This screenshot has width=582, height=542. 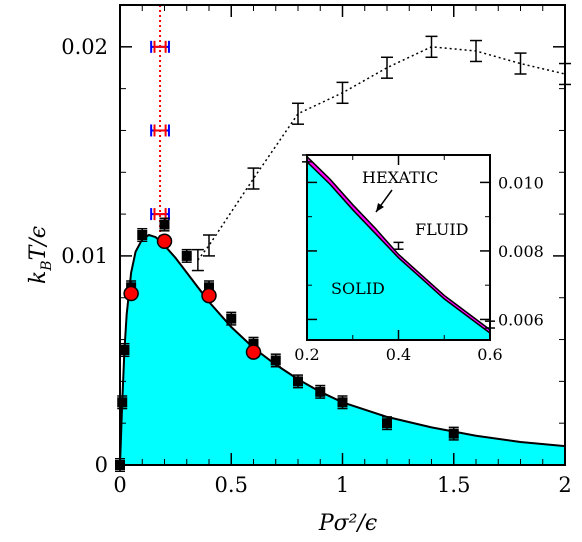 What do you see at coordinates (38, 243) in the screenshot?
I see `y-label-rest: T/ϵ` at bounding box center [38, 243].